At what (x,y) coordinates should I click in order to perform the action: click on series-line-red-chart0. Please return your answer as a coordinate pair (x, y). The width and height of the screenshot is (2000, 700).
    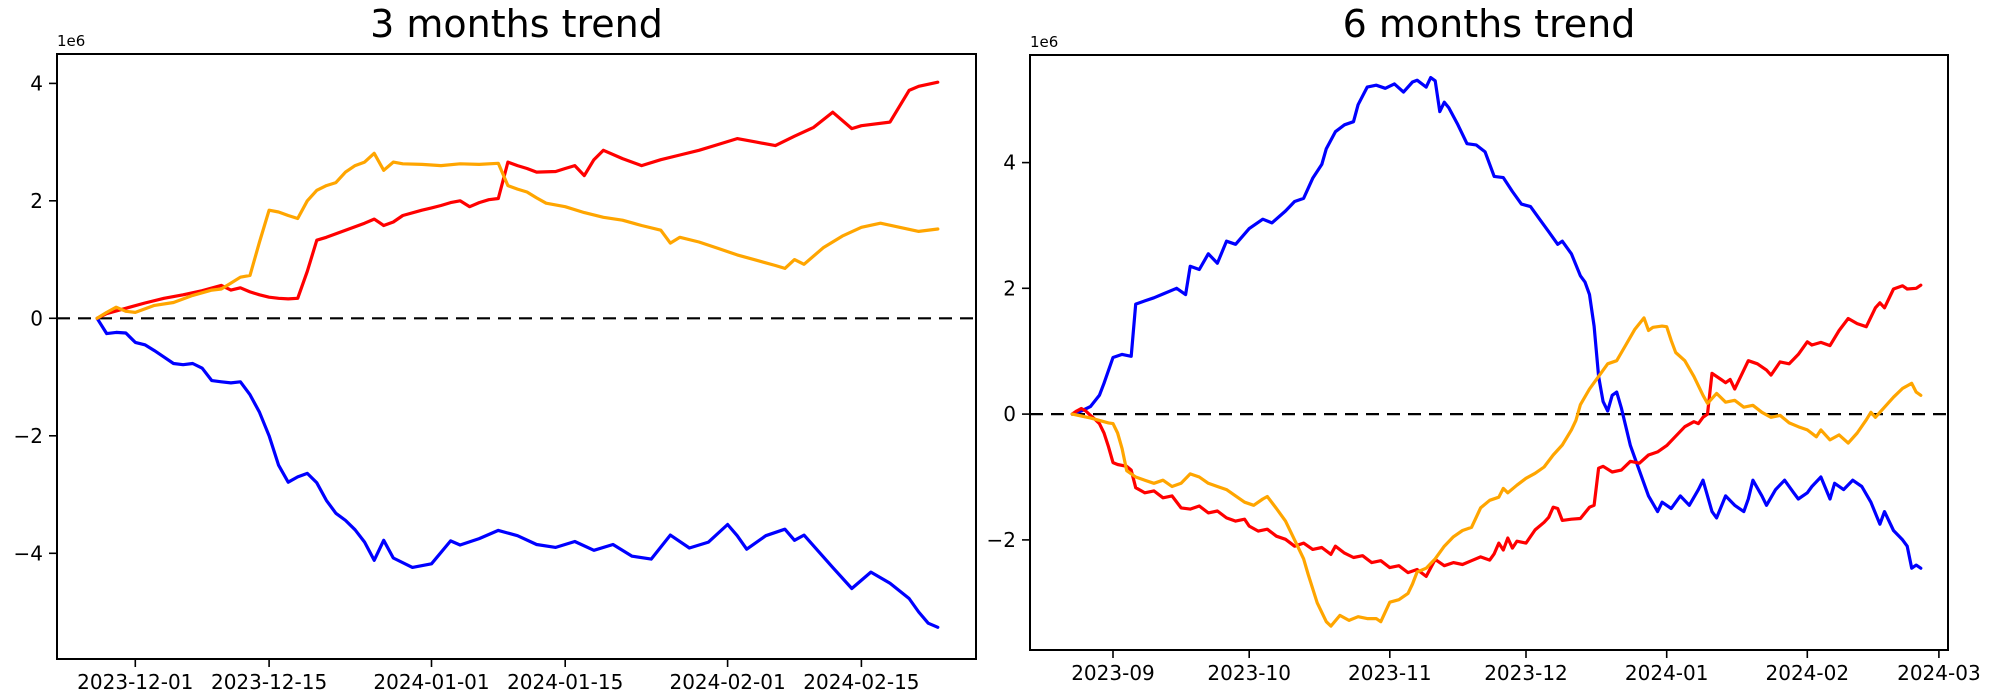
    Looking at the image, I should click on (517, 200).